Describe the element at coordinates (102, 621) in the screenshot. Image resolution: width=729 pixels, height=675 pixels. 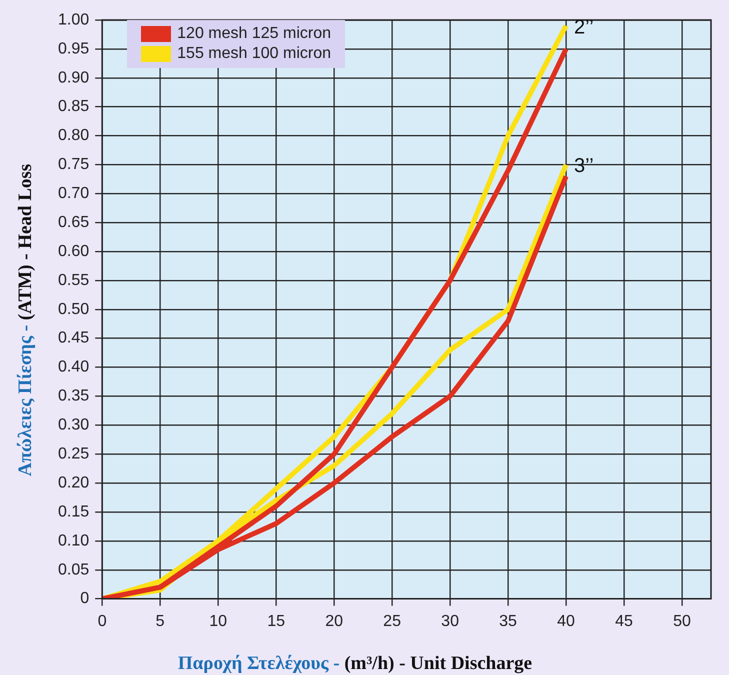
I see `x-tick-label: 0` at that location.